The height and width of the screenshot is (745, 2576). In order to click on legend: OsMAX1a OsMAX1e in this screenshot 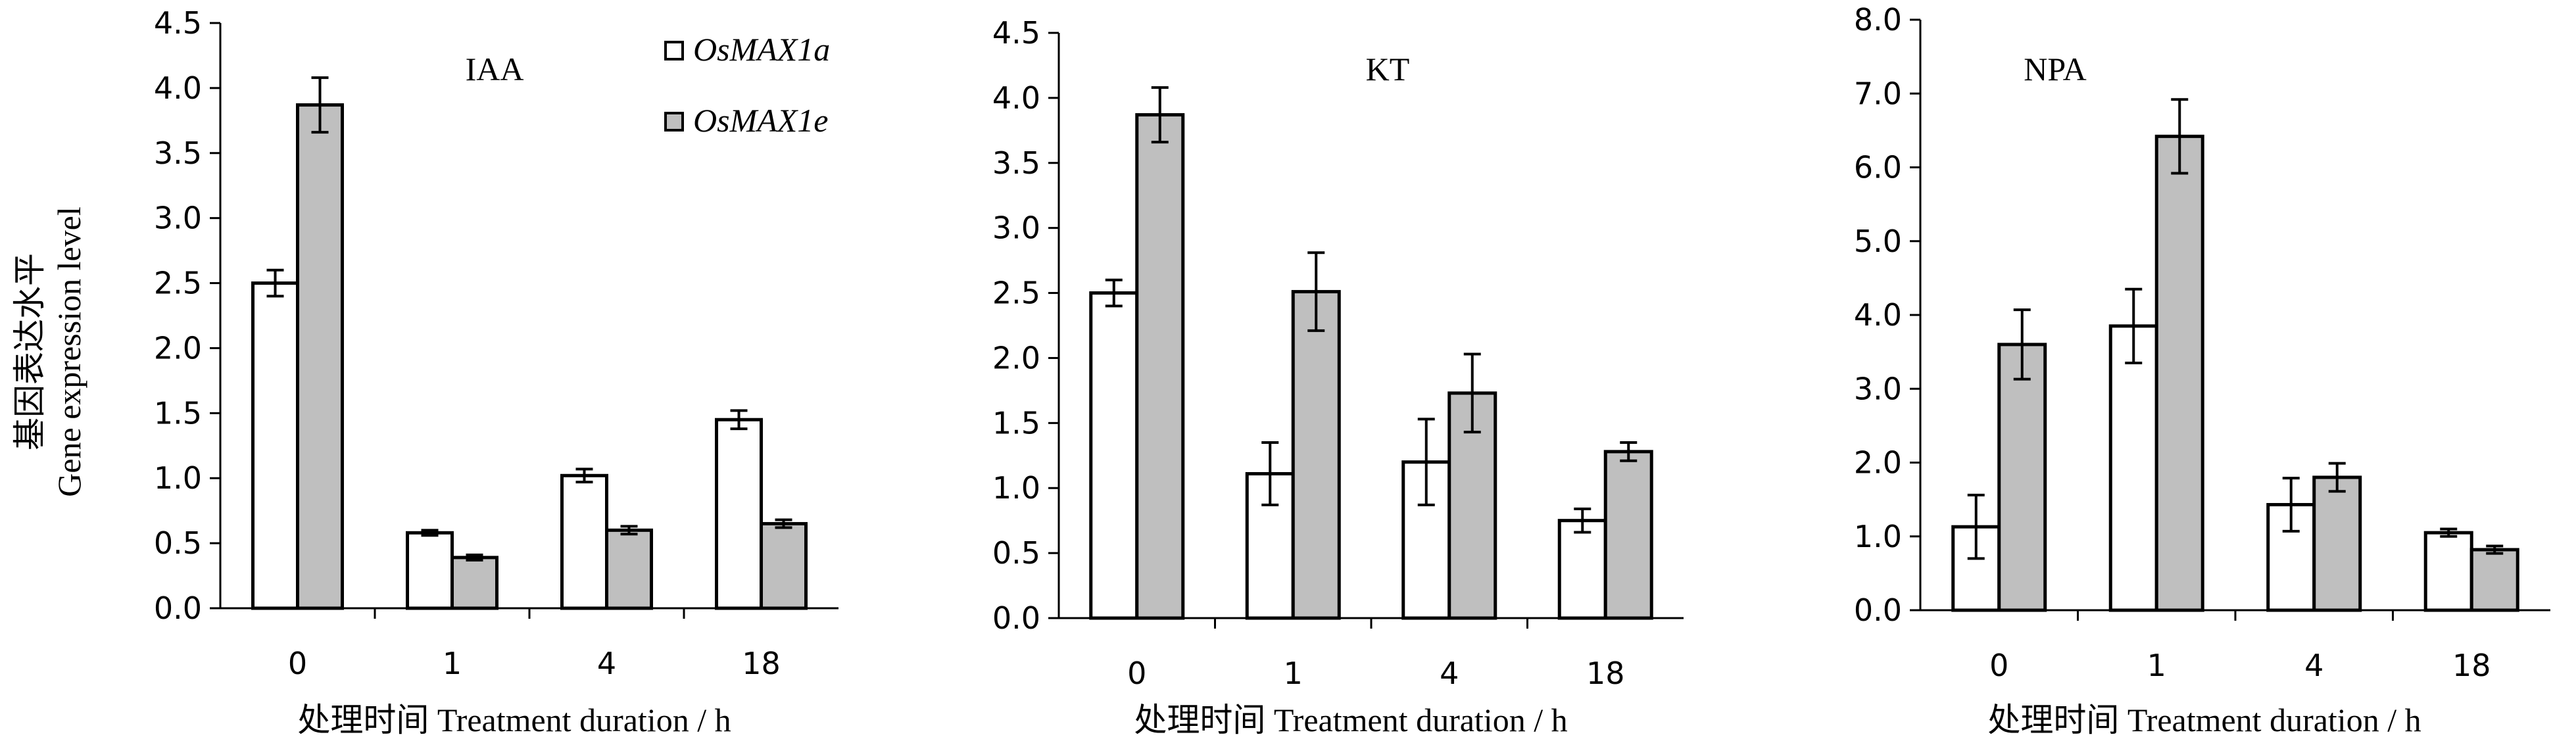, I will do `click(747, 85)`.